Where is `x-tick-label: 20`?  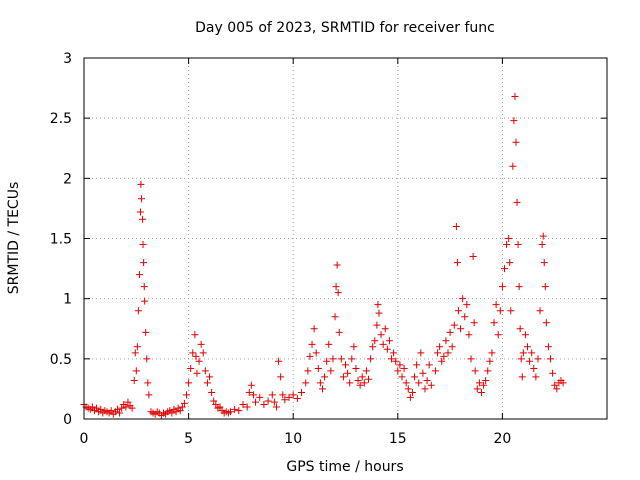
x-tick-label: 20 is located at coordinates (502, 439).